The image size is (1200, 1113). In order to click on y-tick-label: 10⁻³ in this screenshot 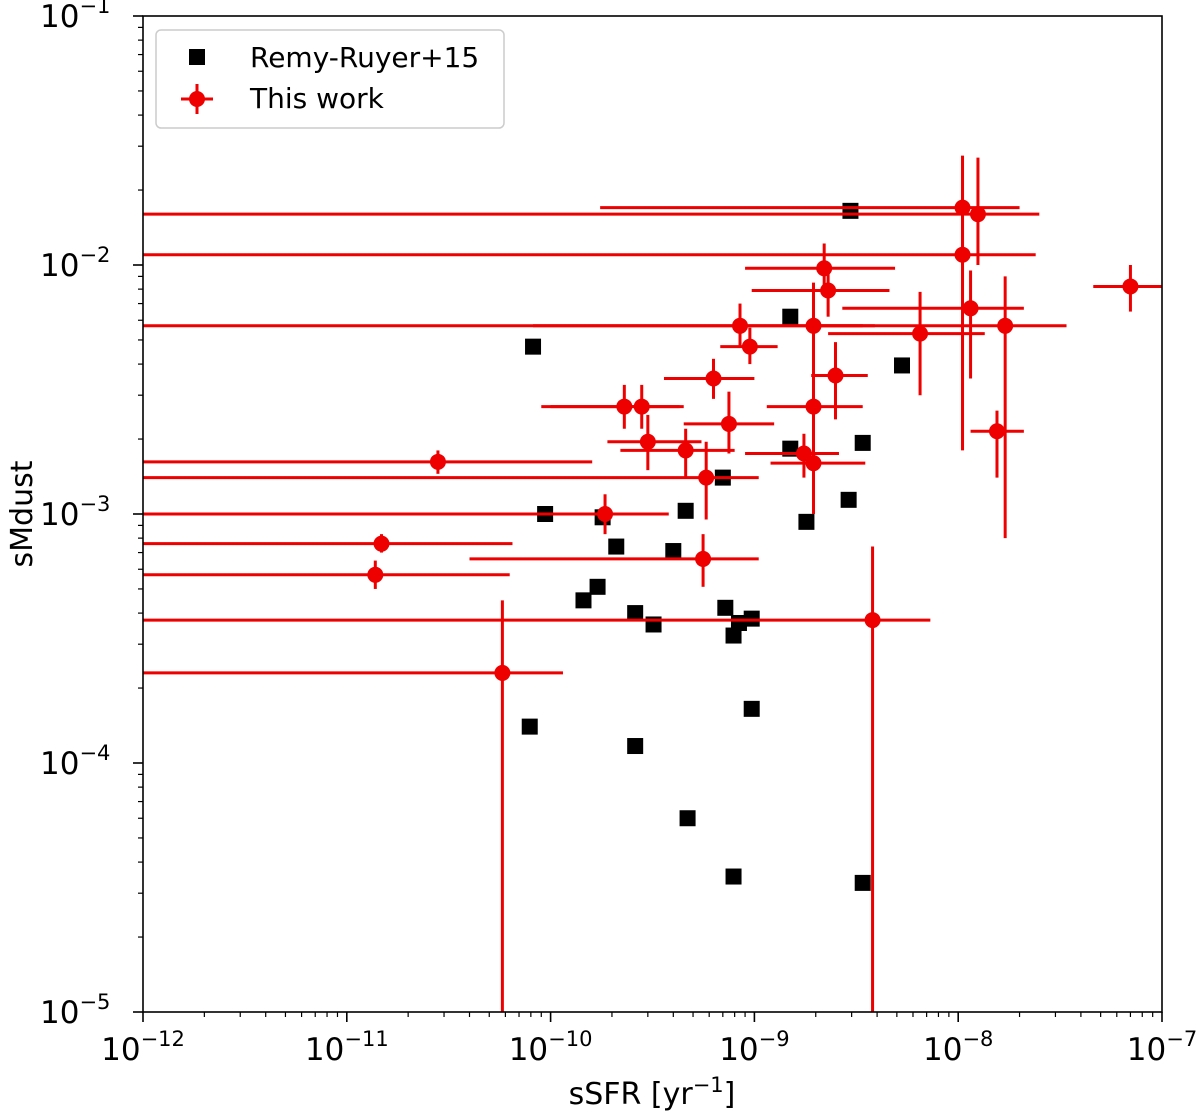, I will do `click(75, 512)`.